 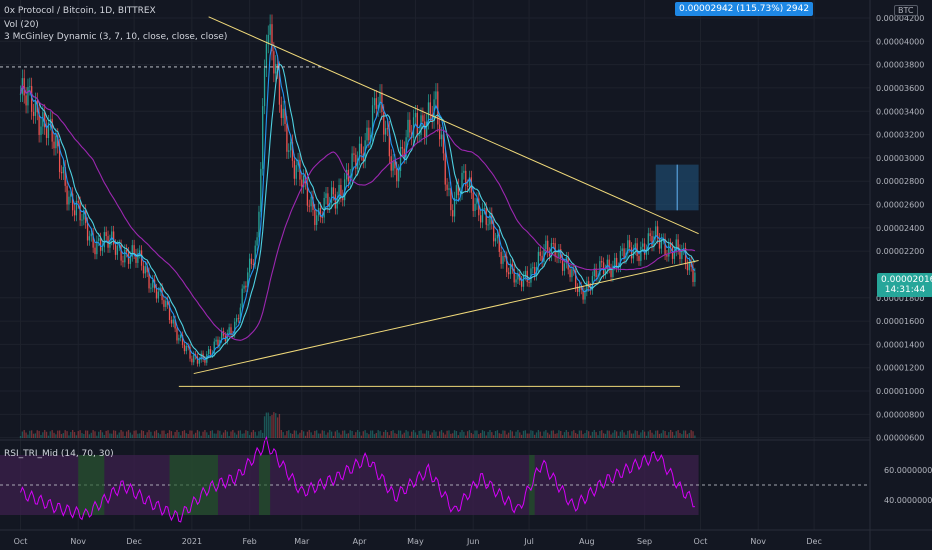 What do you see at coordinates (904, 285) in the screenshot?
I see `last-price-tag: 0.00002016 14:31:44` at bounding box center [904, 285].